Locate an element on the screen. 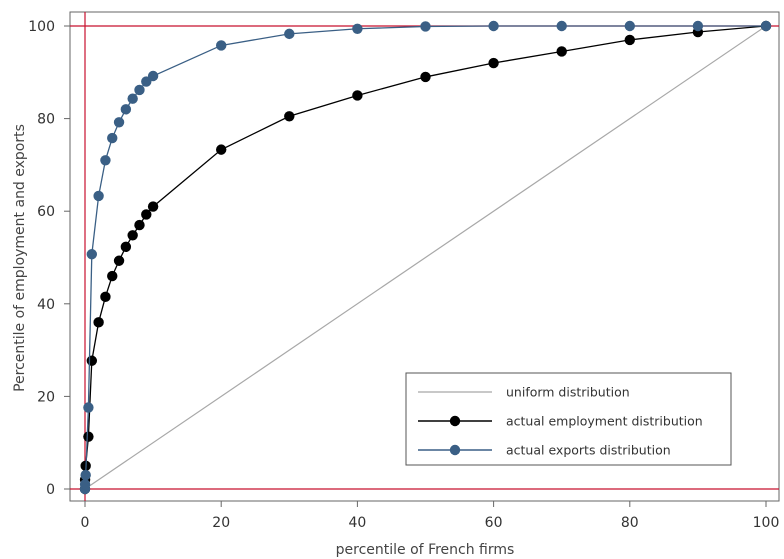 The width and height of the screenshot is (784, 559). y-tick-label-3: 60 is located at coordinates (46, 212).